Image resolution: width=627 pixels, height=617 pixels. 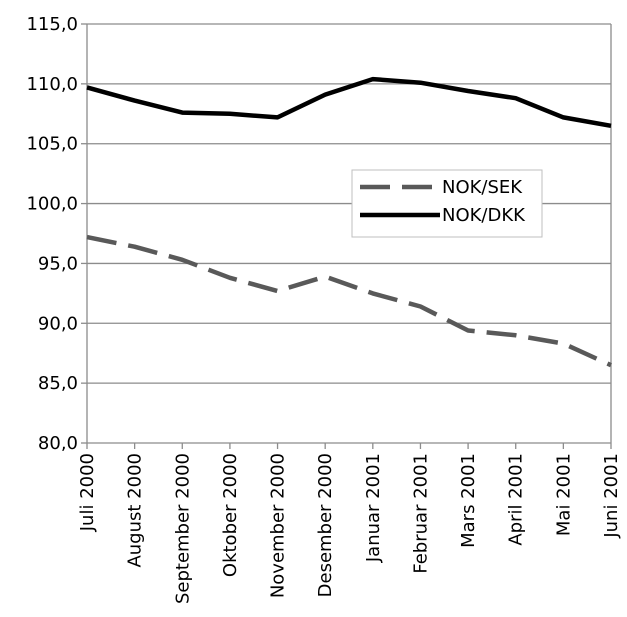 I want to click on y-tick-label: 80,0, so click(x=58, y=443).